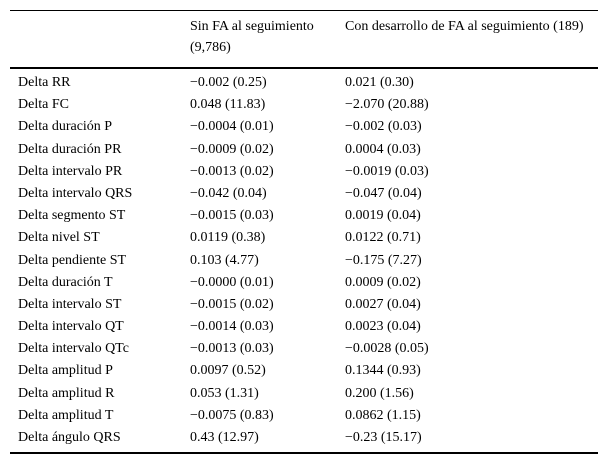 This screenshot has width=608, height=455. What do you see at coordinates (304, 81) in the screenshot?
I see `table-row: Delta RR −0.002 (0.25) 0.021 (0.30)` at bounding box center [304, 81].